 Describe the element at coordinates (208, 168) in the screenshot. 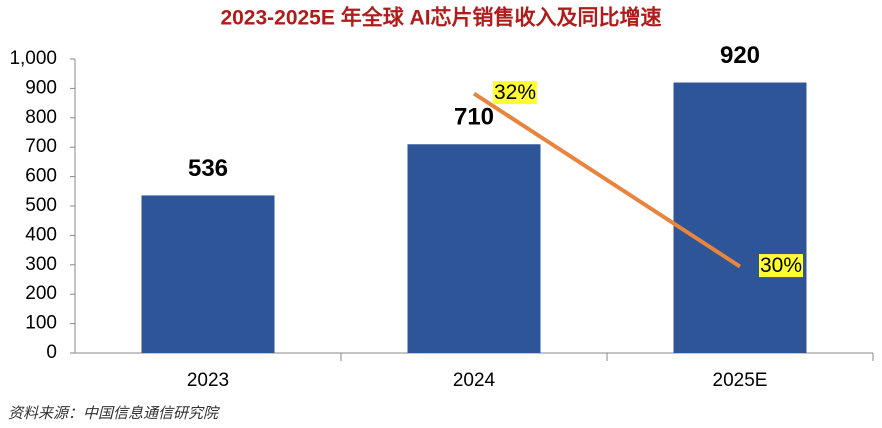

I see `bar-value-label: 536` at that location.